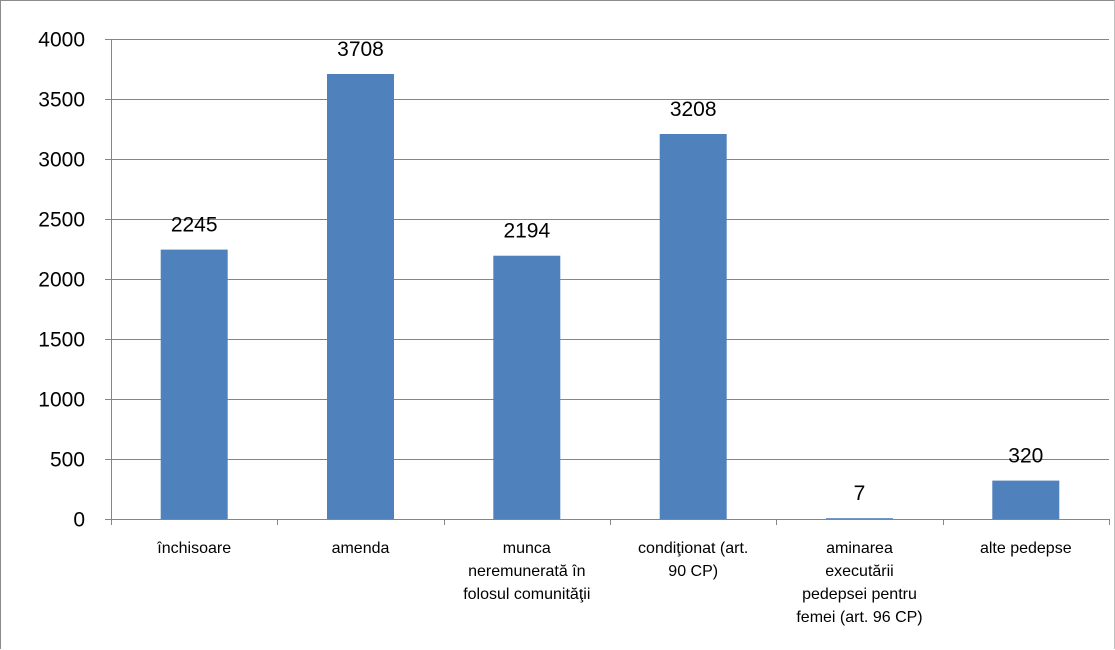 The width and height of the screenshot is (1115, 650). Describe the element at coordinates (526, 231) in the screenshot. I see `data-label: 2194` at that location.